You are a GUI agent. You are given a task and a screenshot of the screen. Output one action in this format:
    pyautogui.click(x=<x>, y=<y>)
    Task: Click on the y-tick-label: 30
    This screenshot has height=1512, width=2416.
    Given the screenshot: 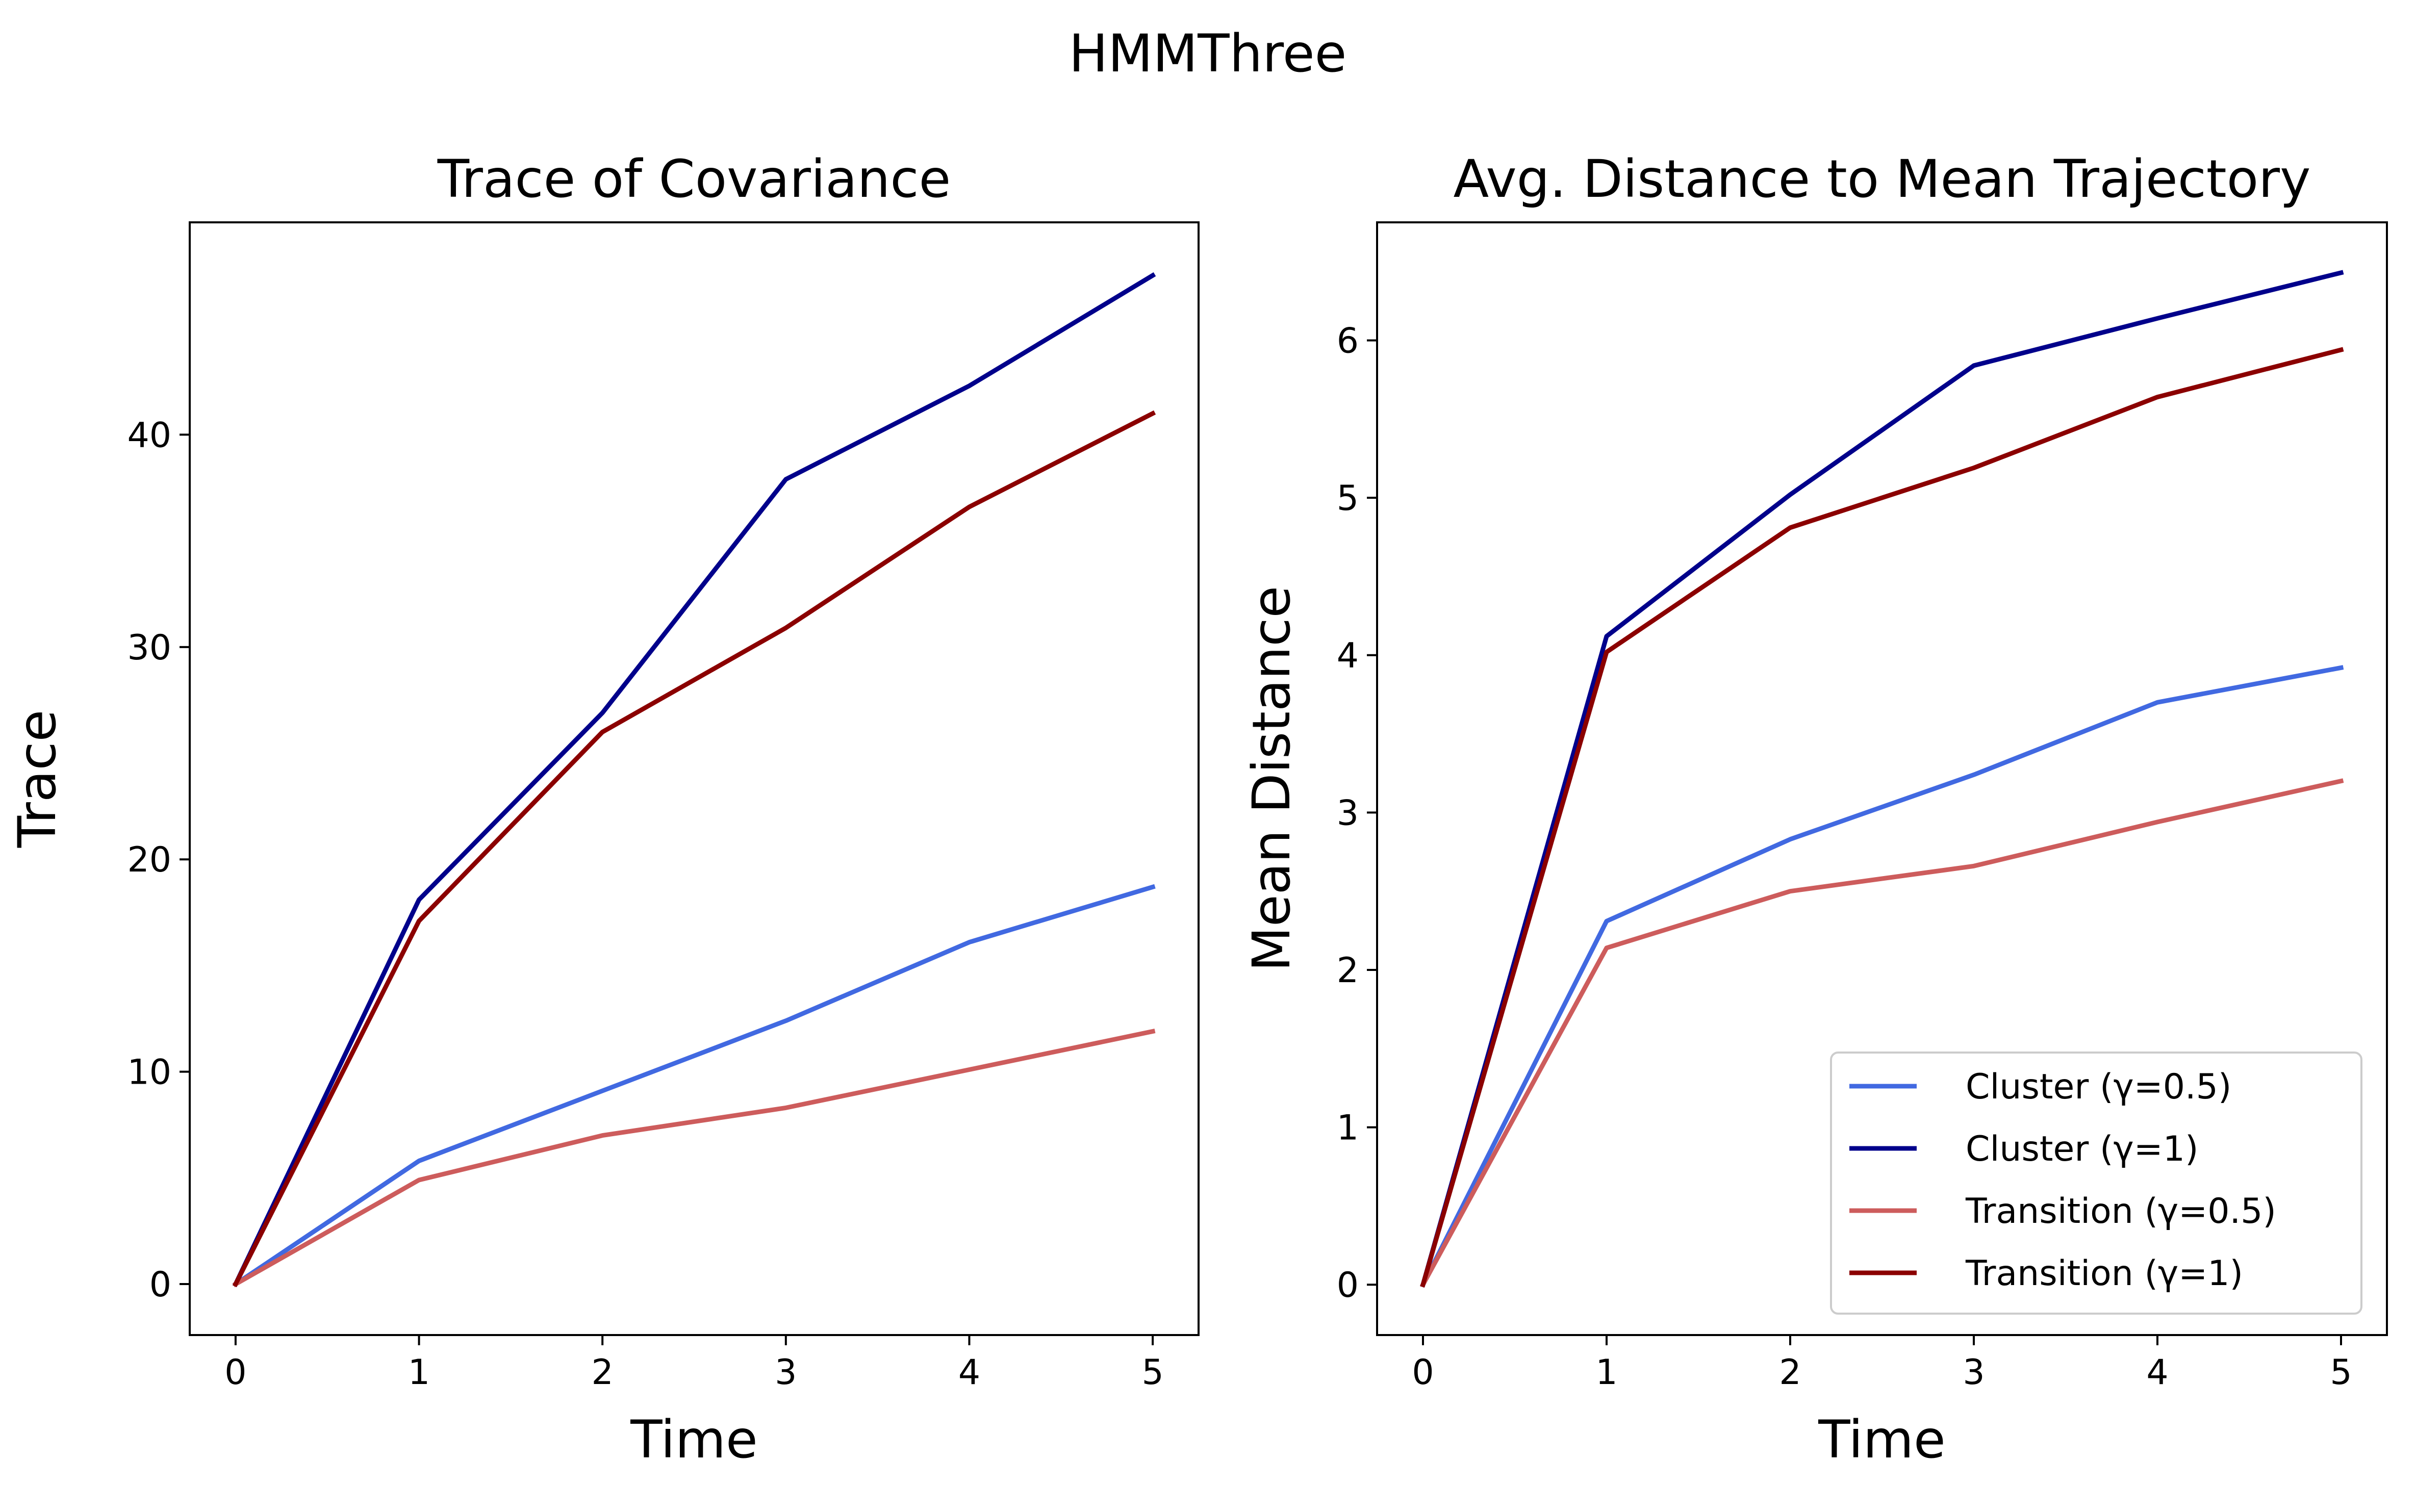 What is the action you would take?
    pyautogui.click(x=149, y=648)
    